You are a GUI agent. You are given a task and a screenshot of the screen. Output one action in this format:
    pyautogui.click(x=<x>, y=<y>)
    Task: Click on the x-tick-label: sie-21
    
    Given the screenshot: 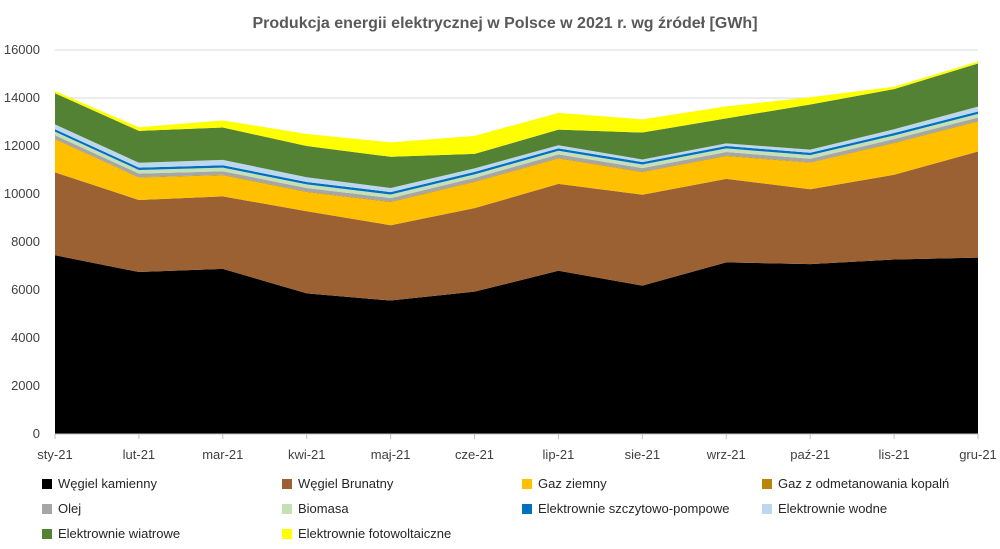 What is the action you would take?
    pyautogui.click(x=642, y=454)
    